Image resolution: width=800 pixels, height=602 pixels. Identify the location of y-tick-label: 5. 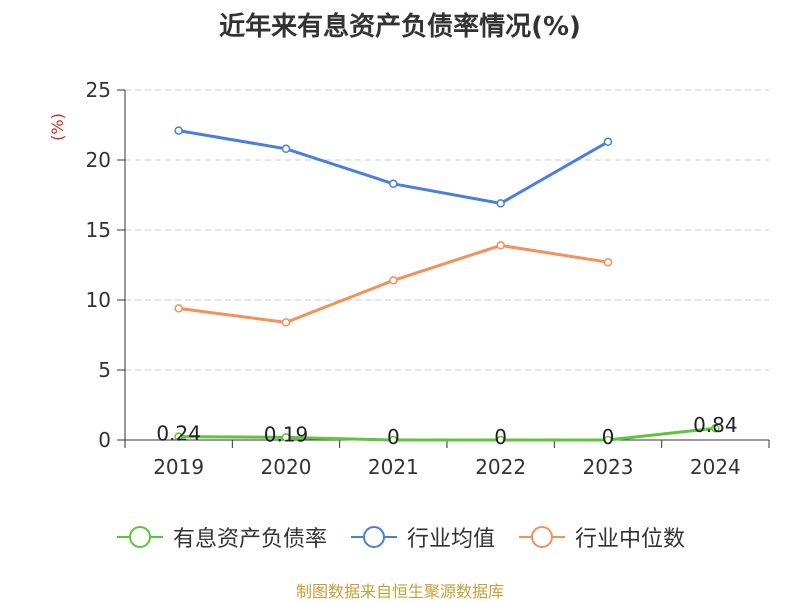
(104, 370).